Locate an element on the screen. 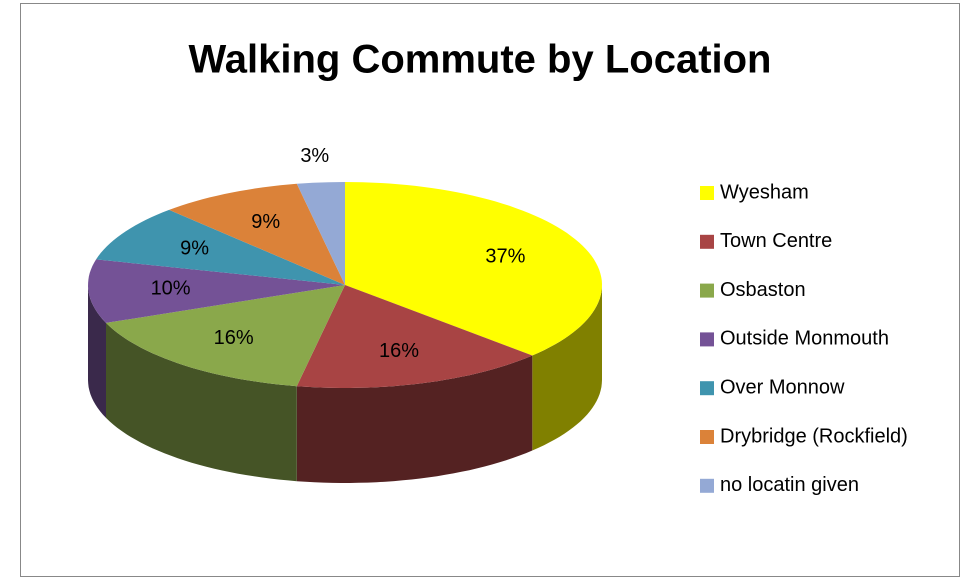  chart-title: Walking Commute by Location is located at coordinates (480, 60).